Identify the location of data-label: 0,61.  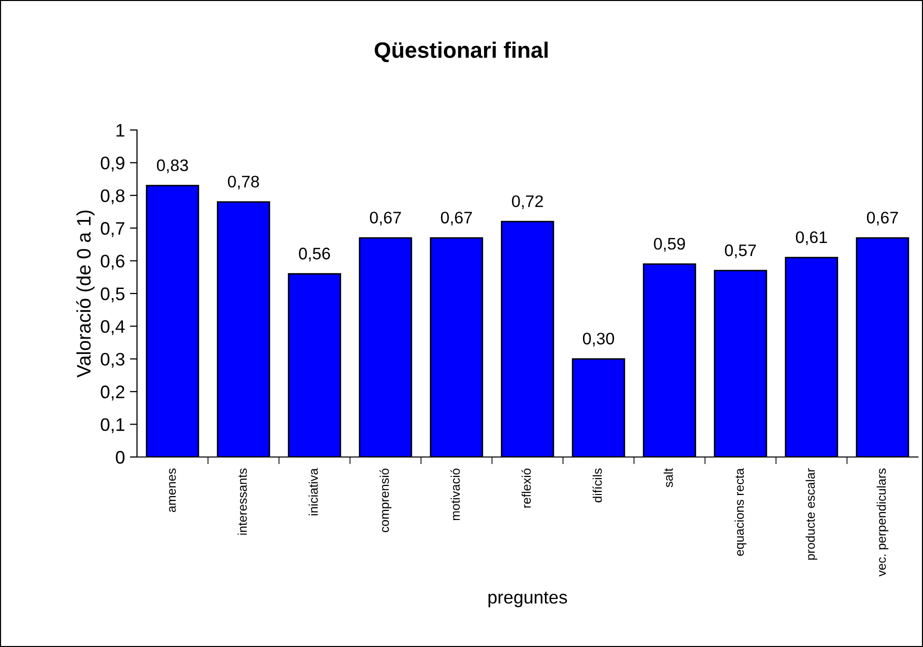
(811, 238).